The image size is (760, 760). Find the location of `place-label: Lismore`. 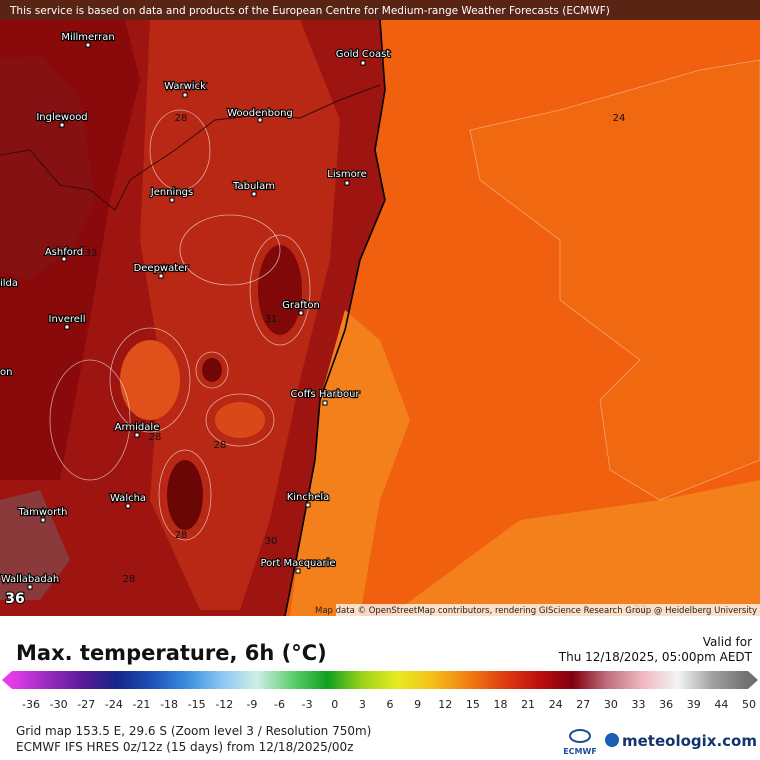

place-label: Lismore is located at coordinates (346, 174).